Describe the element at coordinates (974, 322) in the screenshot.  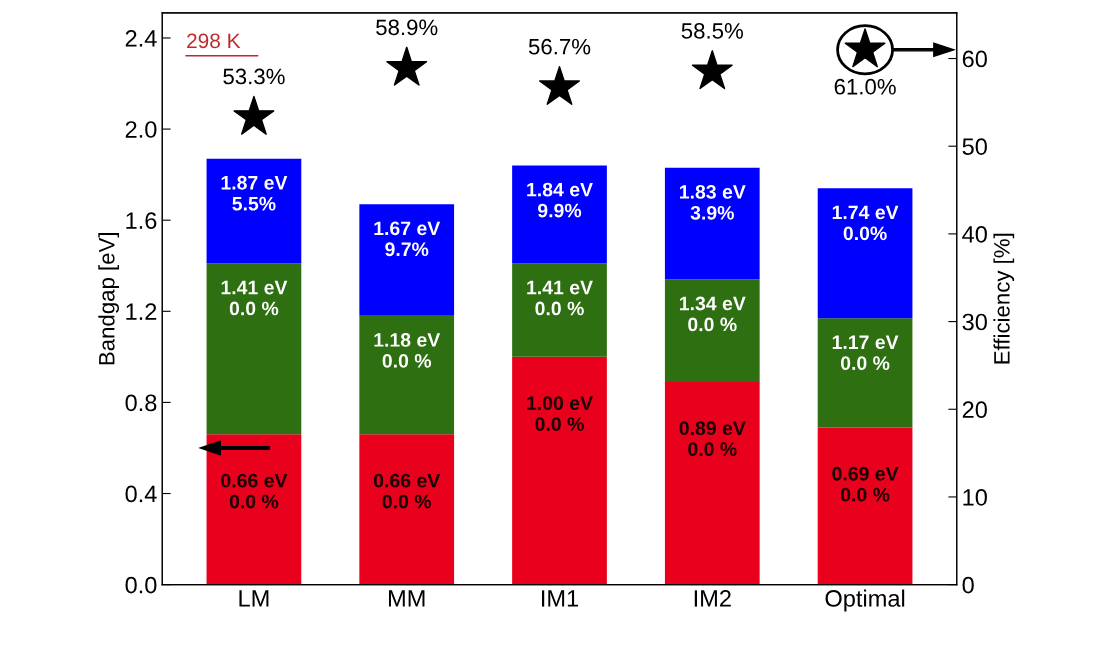
I see `y2-tick-label: 30` at that location.